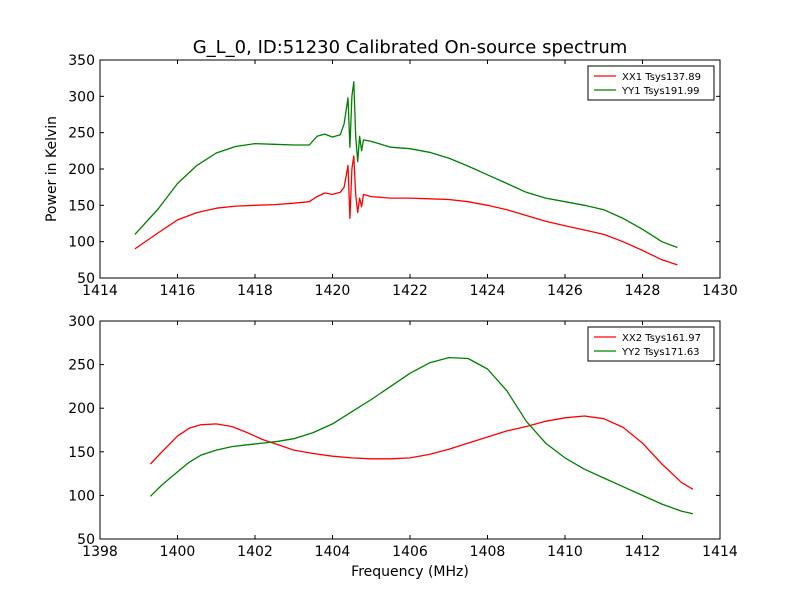 The height and width of the screenshot is (600, 800). Describe the element at coordinates (333, 291) in the screenshot. I see `x-tick-label: 1420` at that location.